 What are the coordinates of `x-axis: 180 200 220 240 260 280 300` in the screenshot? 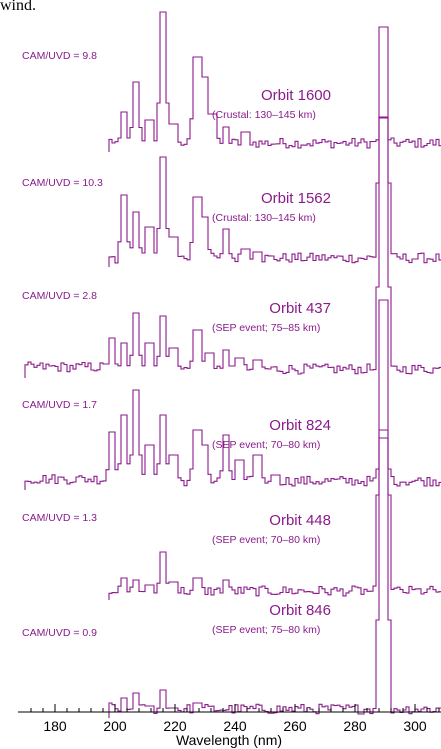 It's located at (229, 719).